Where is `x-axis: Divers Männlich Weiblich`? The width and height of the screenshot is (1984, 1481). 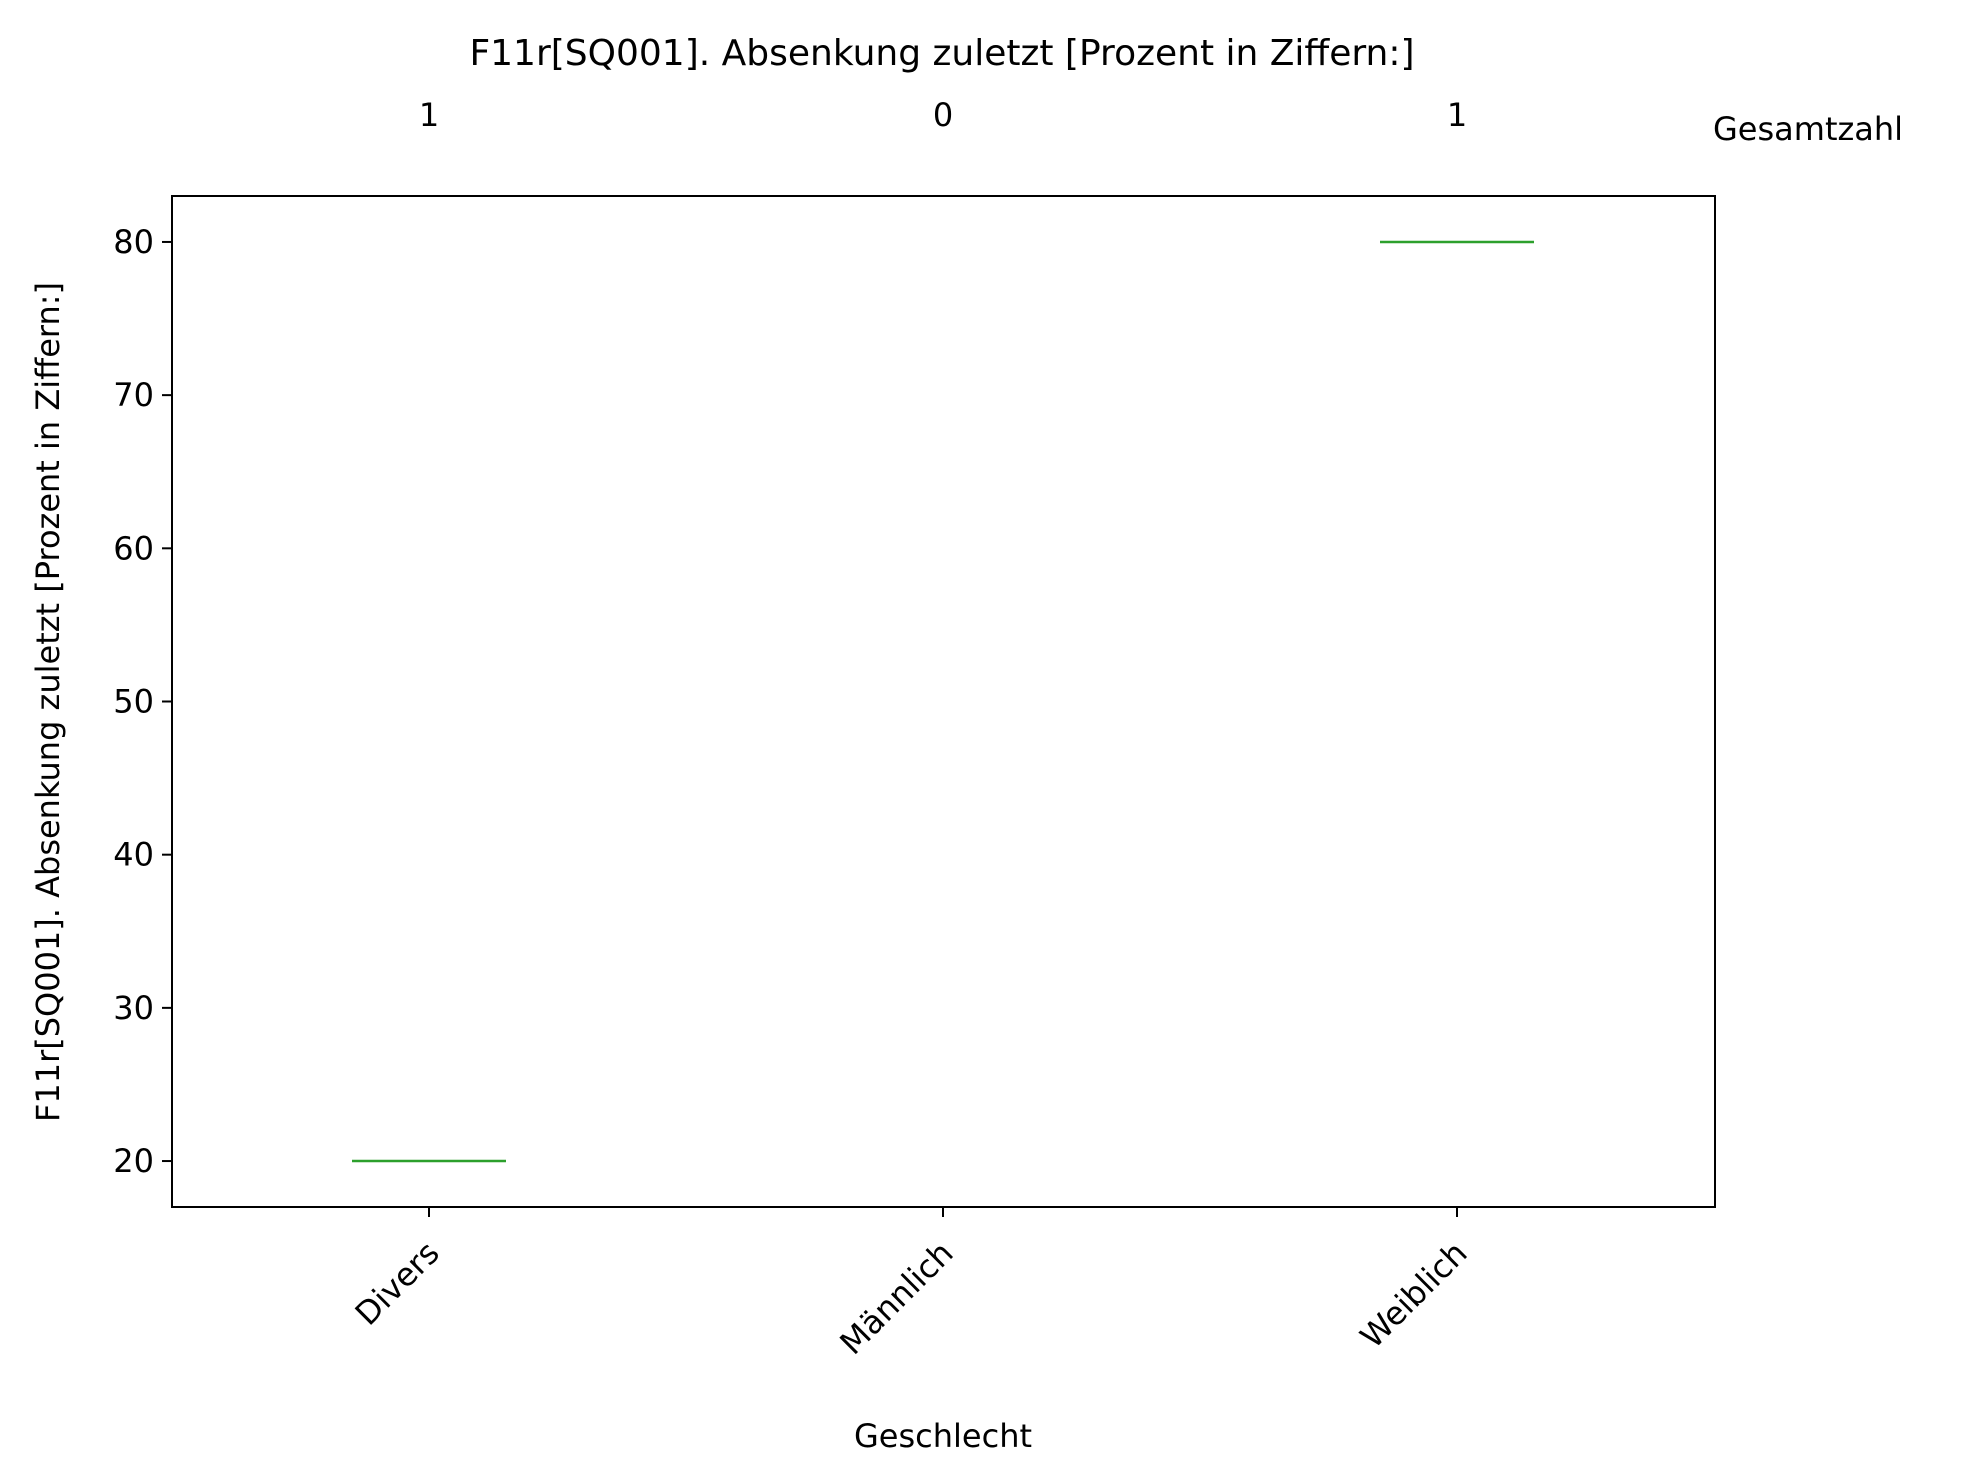
x-axis: Divers Männlich Weiblich is located at coordinates (911, 1284).